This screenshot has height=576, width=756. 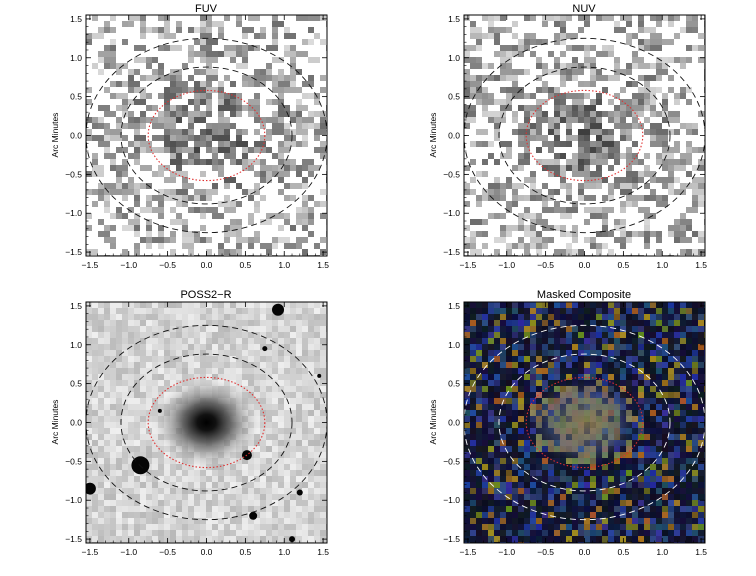 I want to click on panel-title: Masked Composite, so click(x=584, y=295).